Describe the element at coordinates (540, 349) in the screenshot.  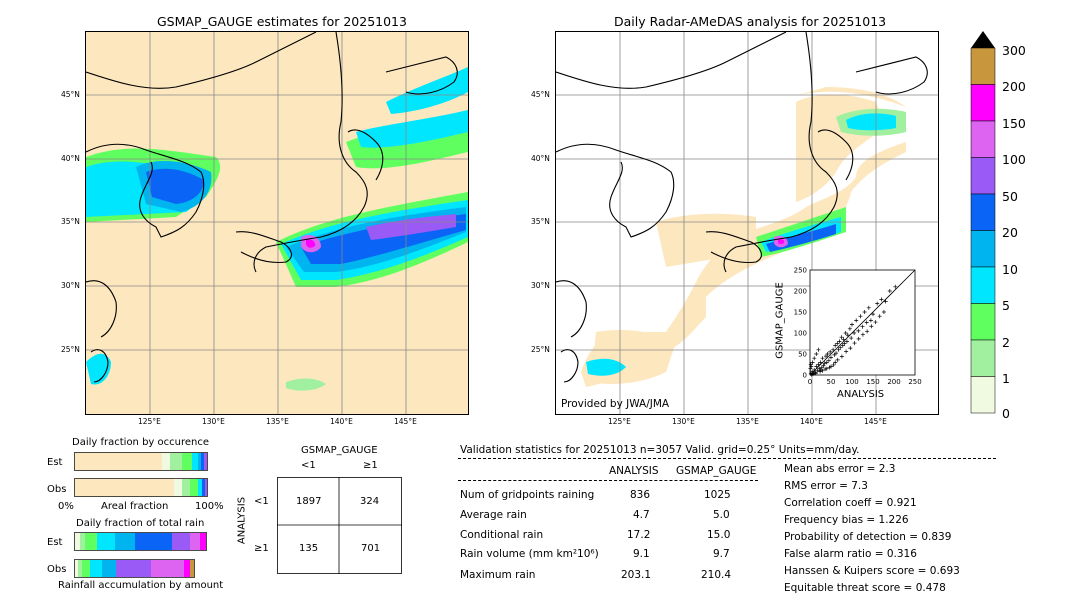
I see `right-lat-label: 25°N` at that location.